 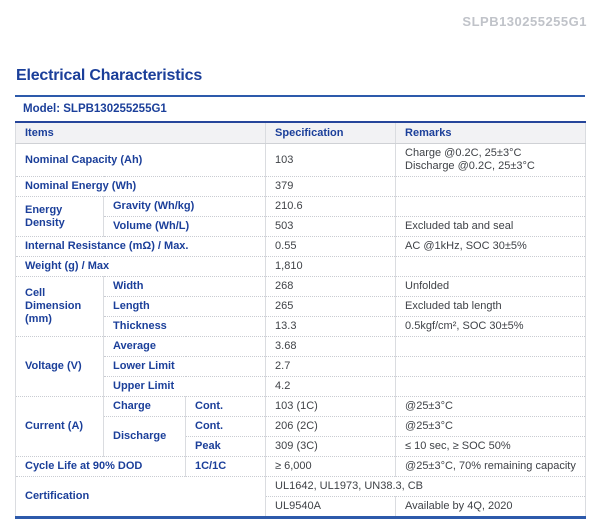 I want to click on voltage-average-value: 3.68, so click(x=331, y=346).